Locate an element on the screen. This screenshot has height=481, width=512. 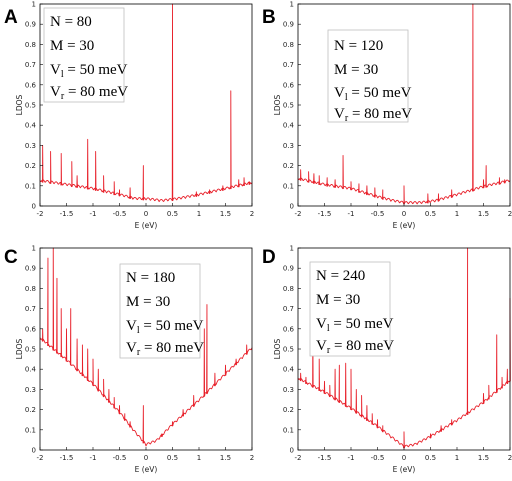
legend-n: N = 240 is located at coordinates (340, 276).